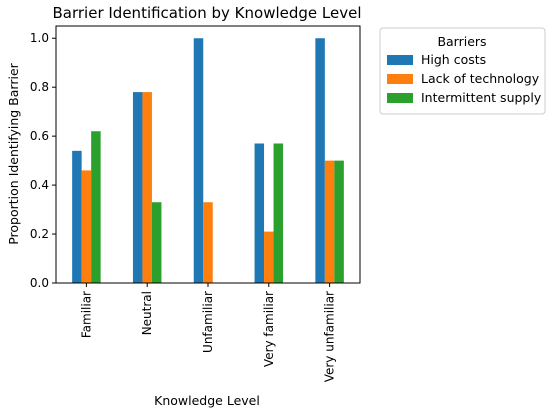  What do you see at coordinates (147, 187) in the screenshot?
I see `bar-lack-of-technology-neutral` at bounding box center [147, 187].